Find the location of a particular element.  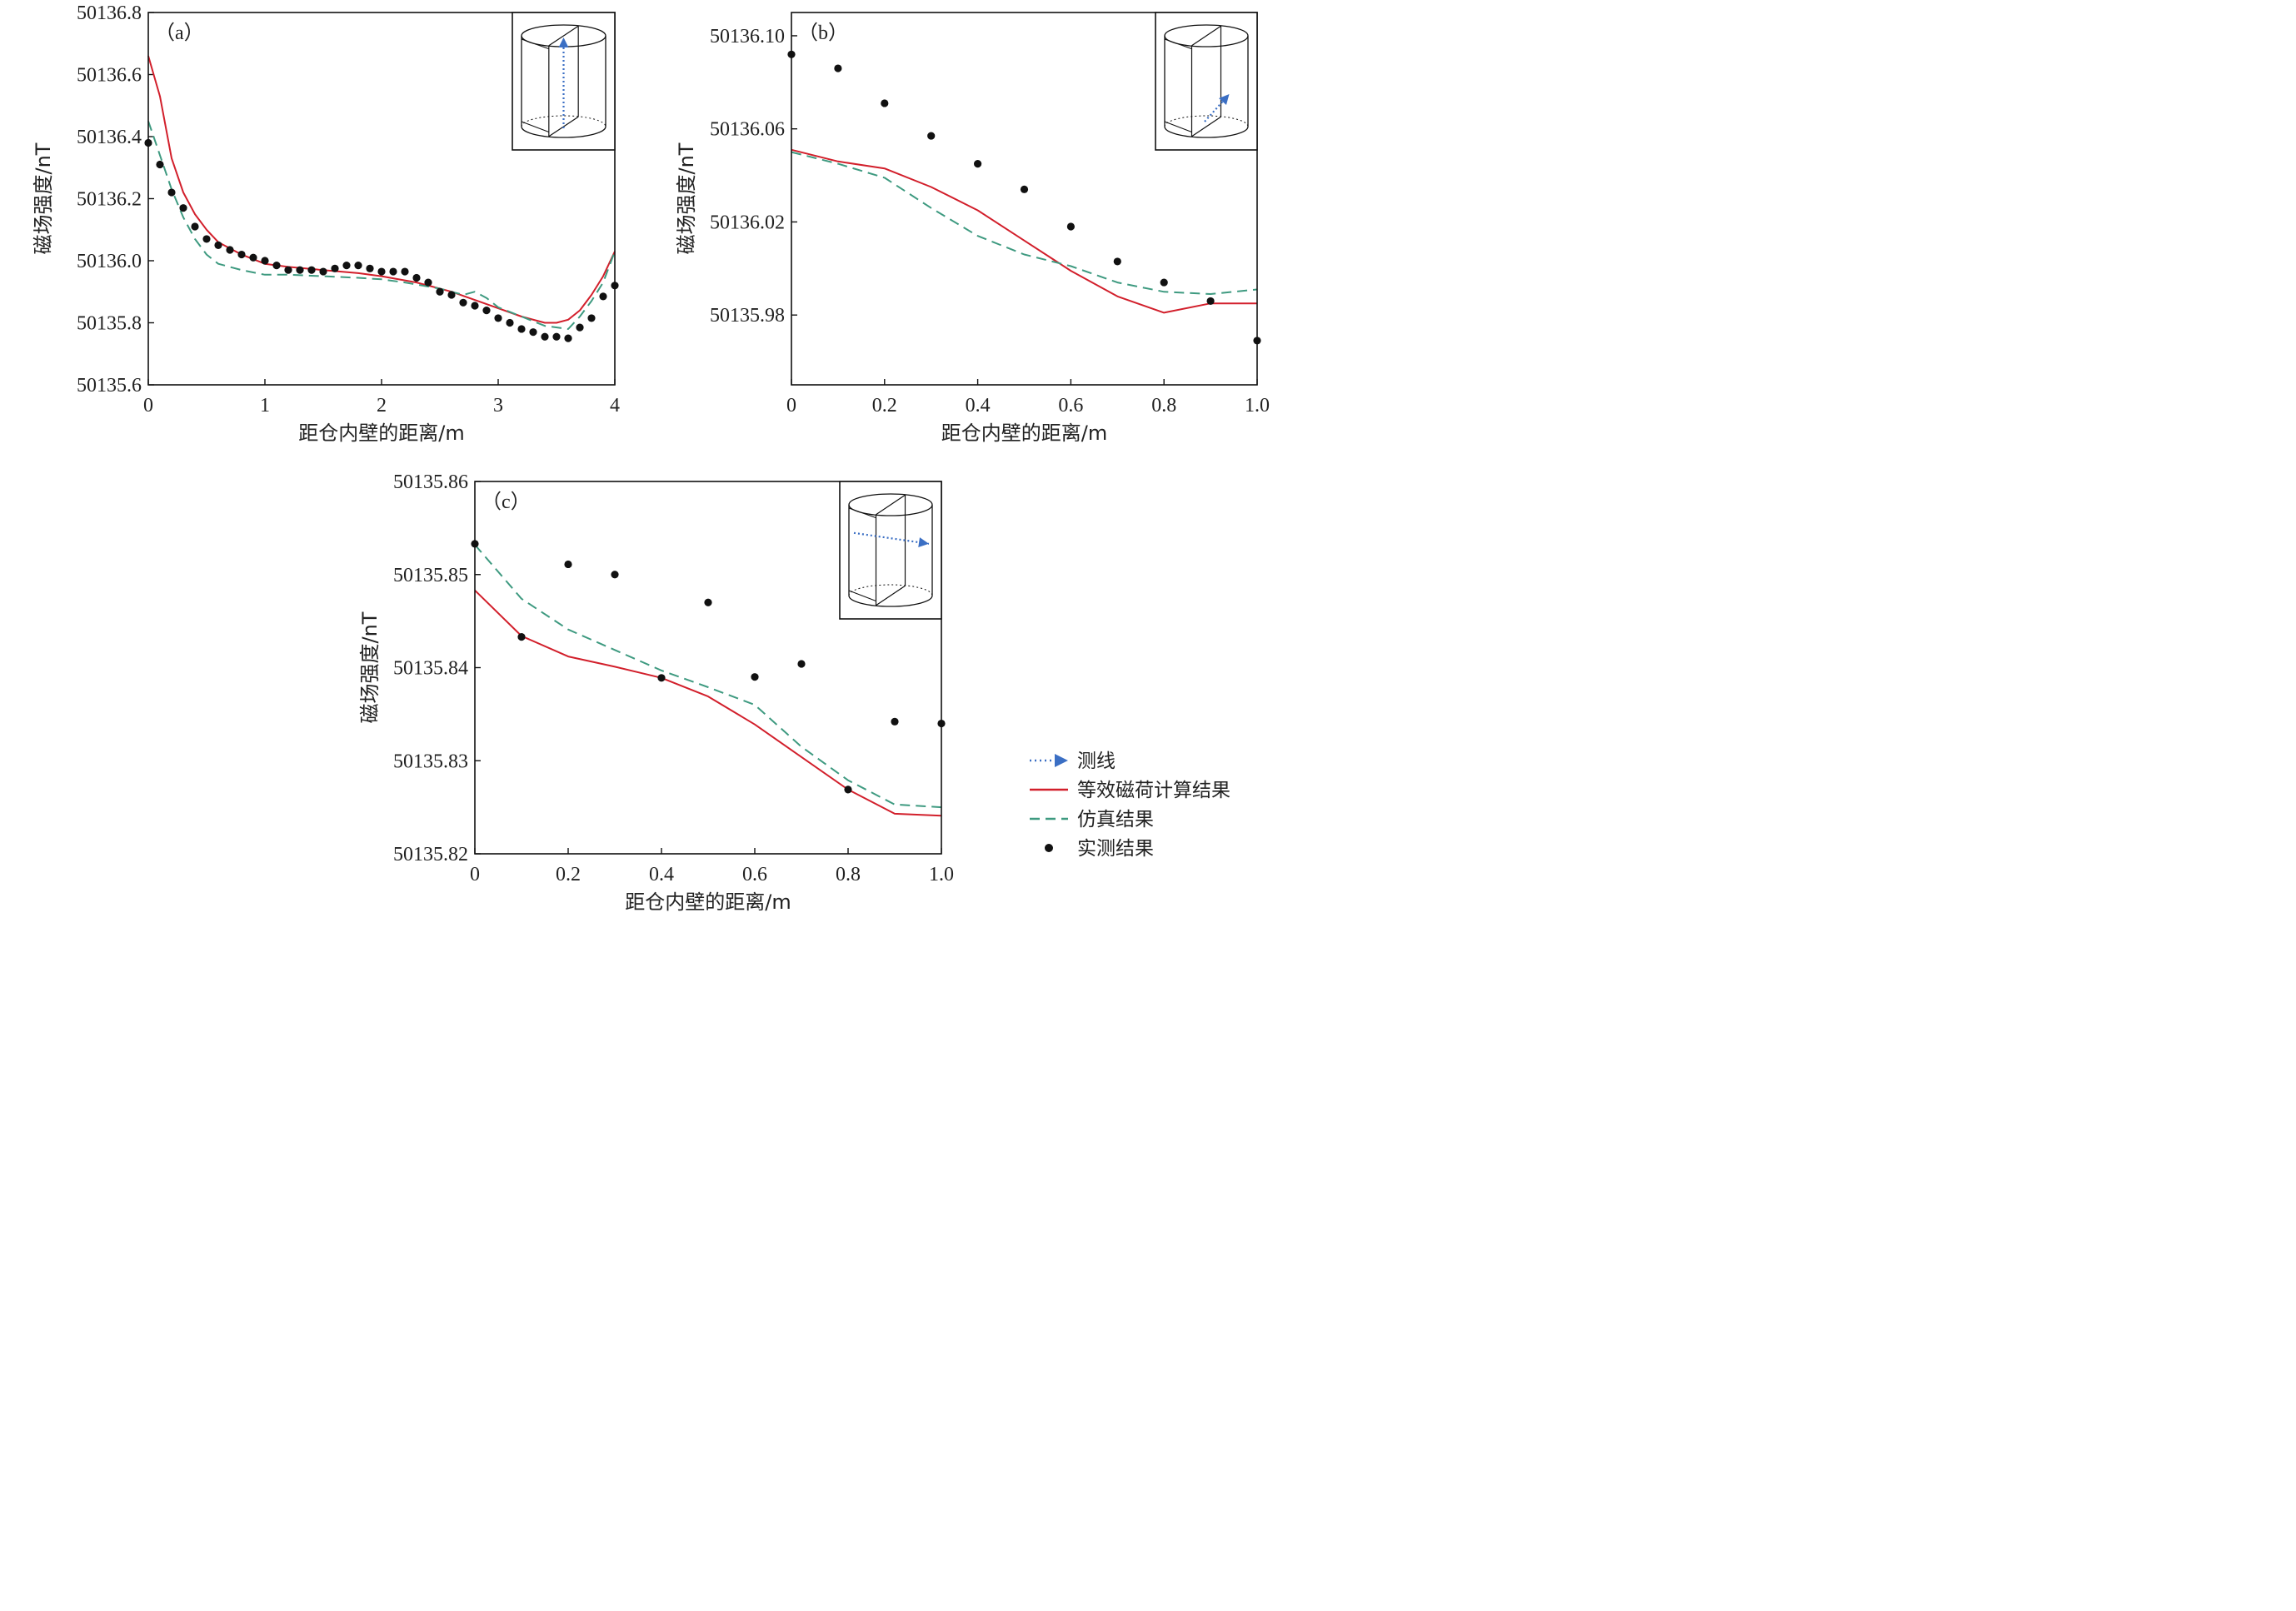

legend-measured-label: 实测结果 is located at coordinates (1115, 849).